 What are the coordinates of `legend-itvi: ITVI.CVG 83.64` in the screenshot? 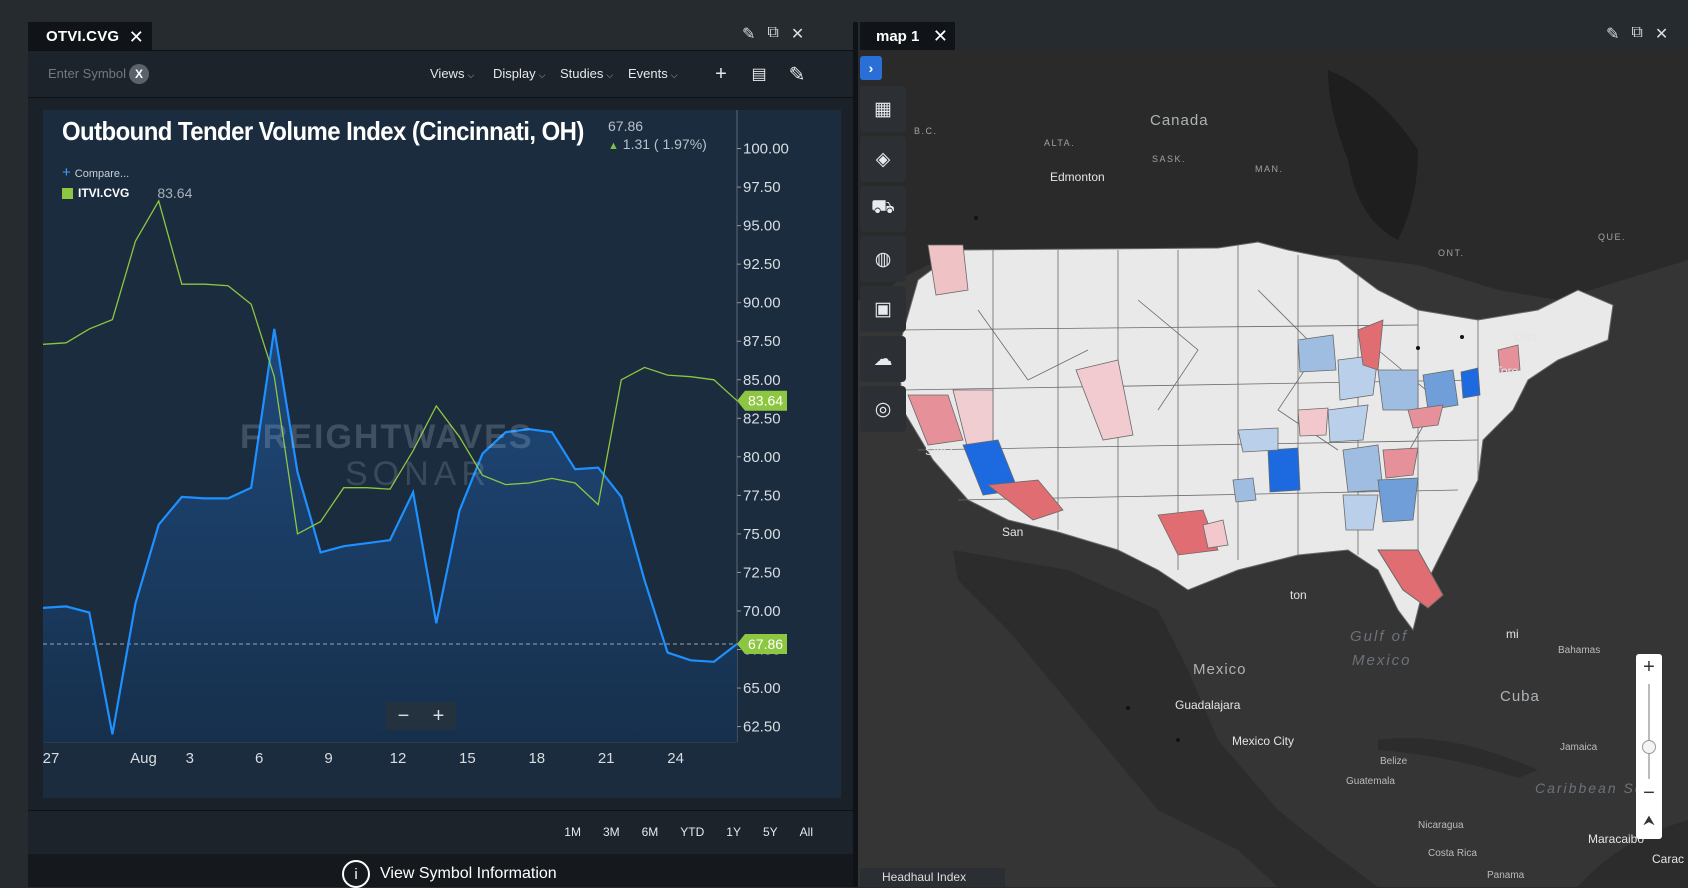 It's located at (127, 193).